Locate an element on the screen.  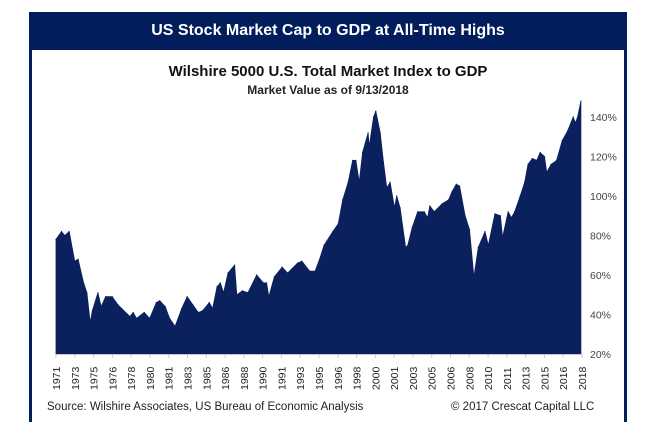
y-tick-label: 20% is located at coordinates (600, 355).